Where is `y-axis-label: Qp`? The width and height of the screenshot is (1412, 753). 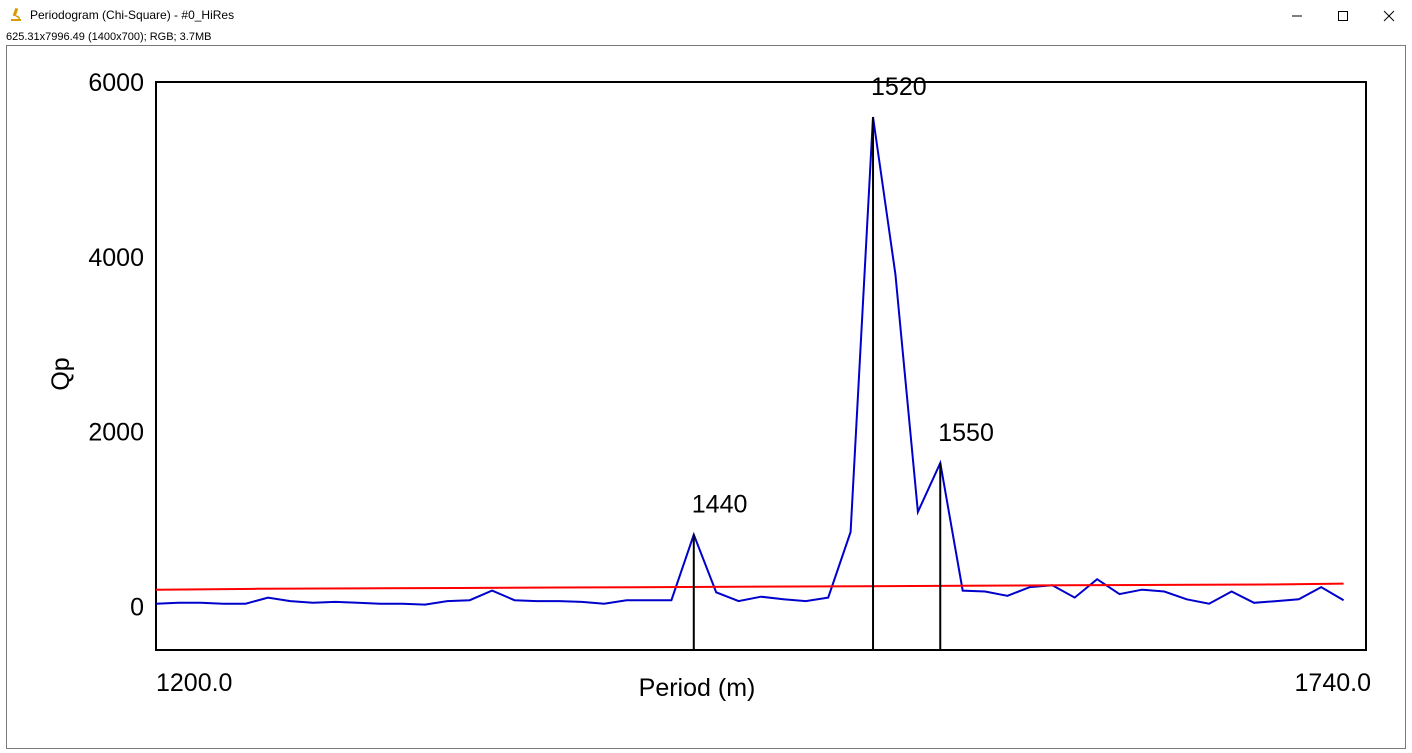
y-axis-label: Qp is located at coordinates (61, 373).